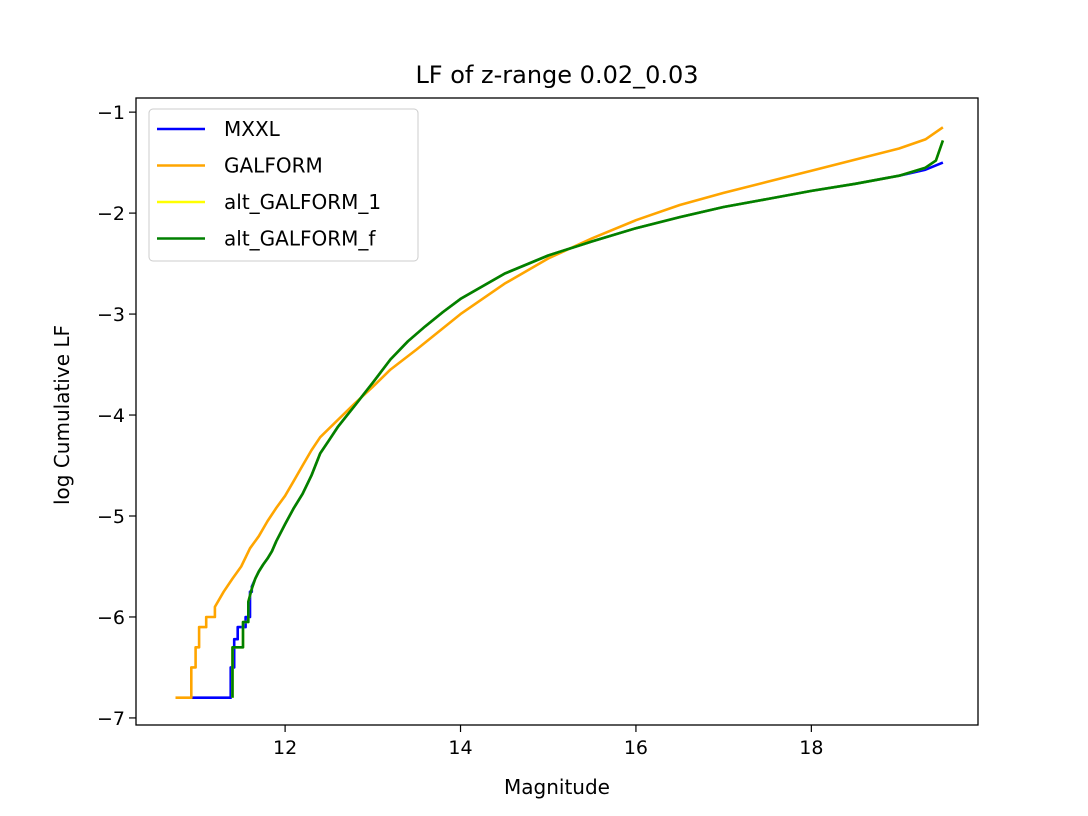 Image resolution: width=1088 pixels, height=816 pixels. I want to click on legend-label: alt_GALFORM_1, so click(302, 202).